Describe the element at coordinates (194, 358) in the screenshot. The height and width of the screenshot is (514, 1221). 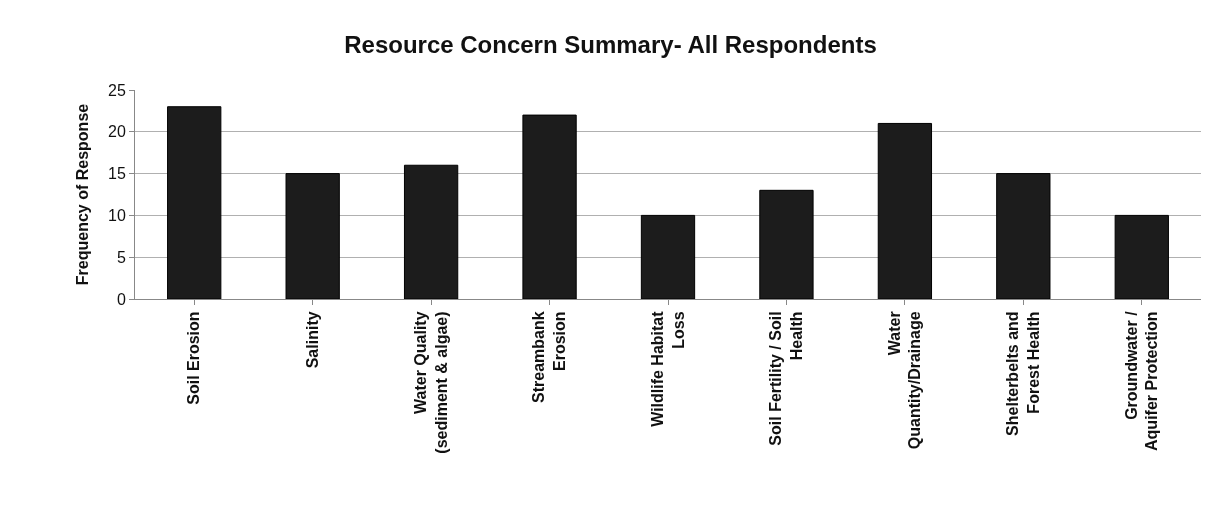
I see `x-tick-label: Soil Erosion` at that location.